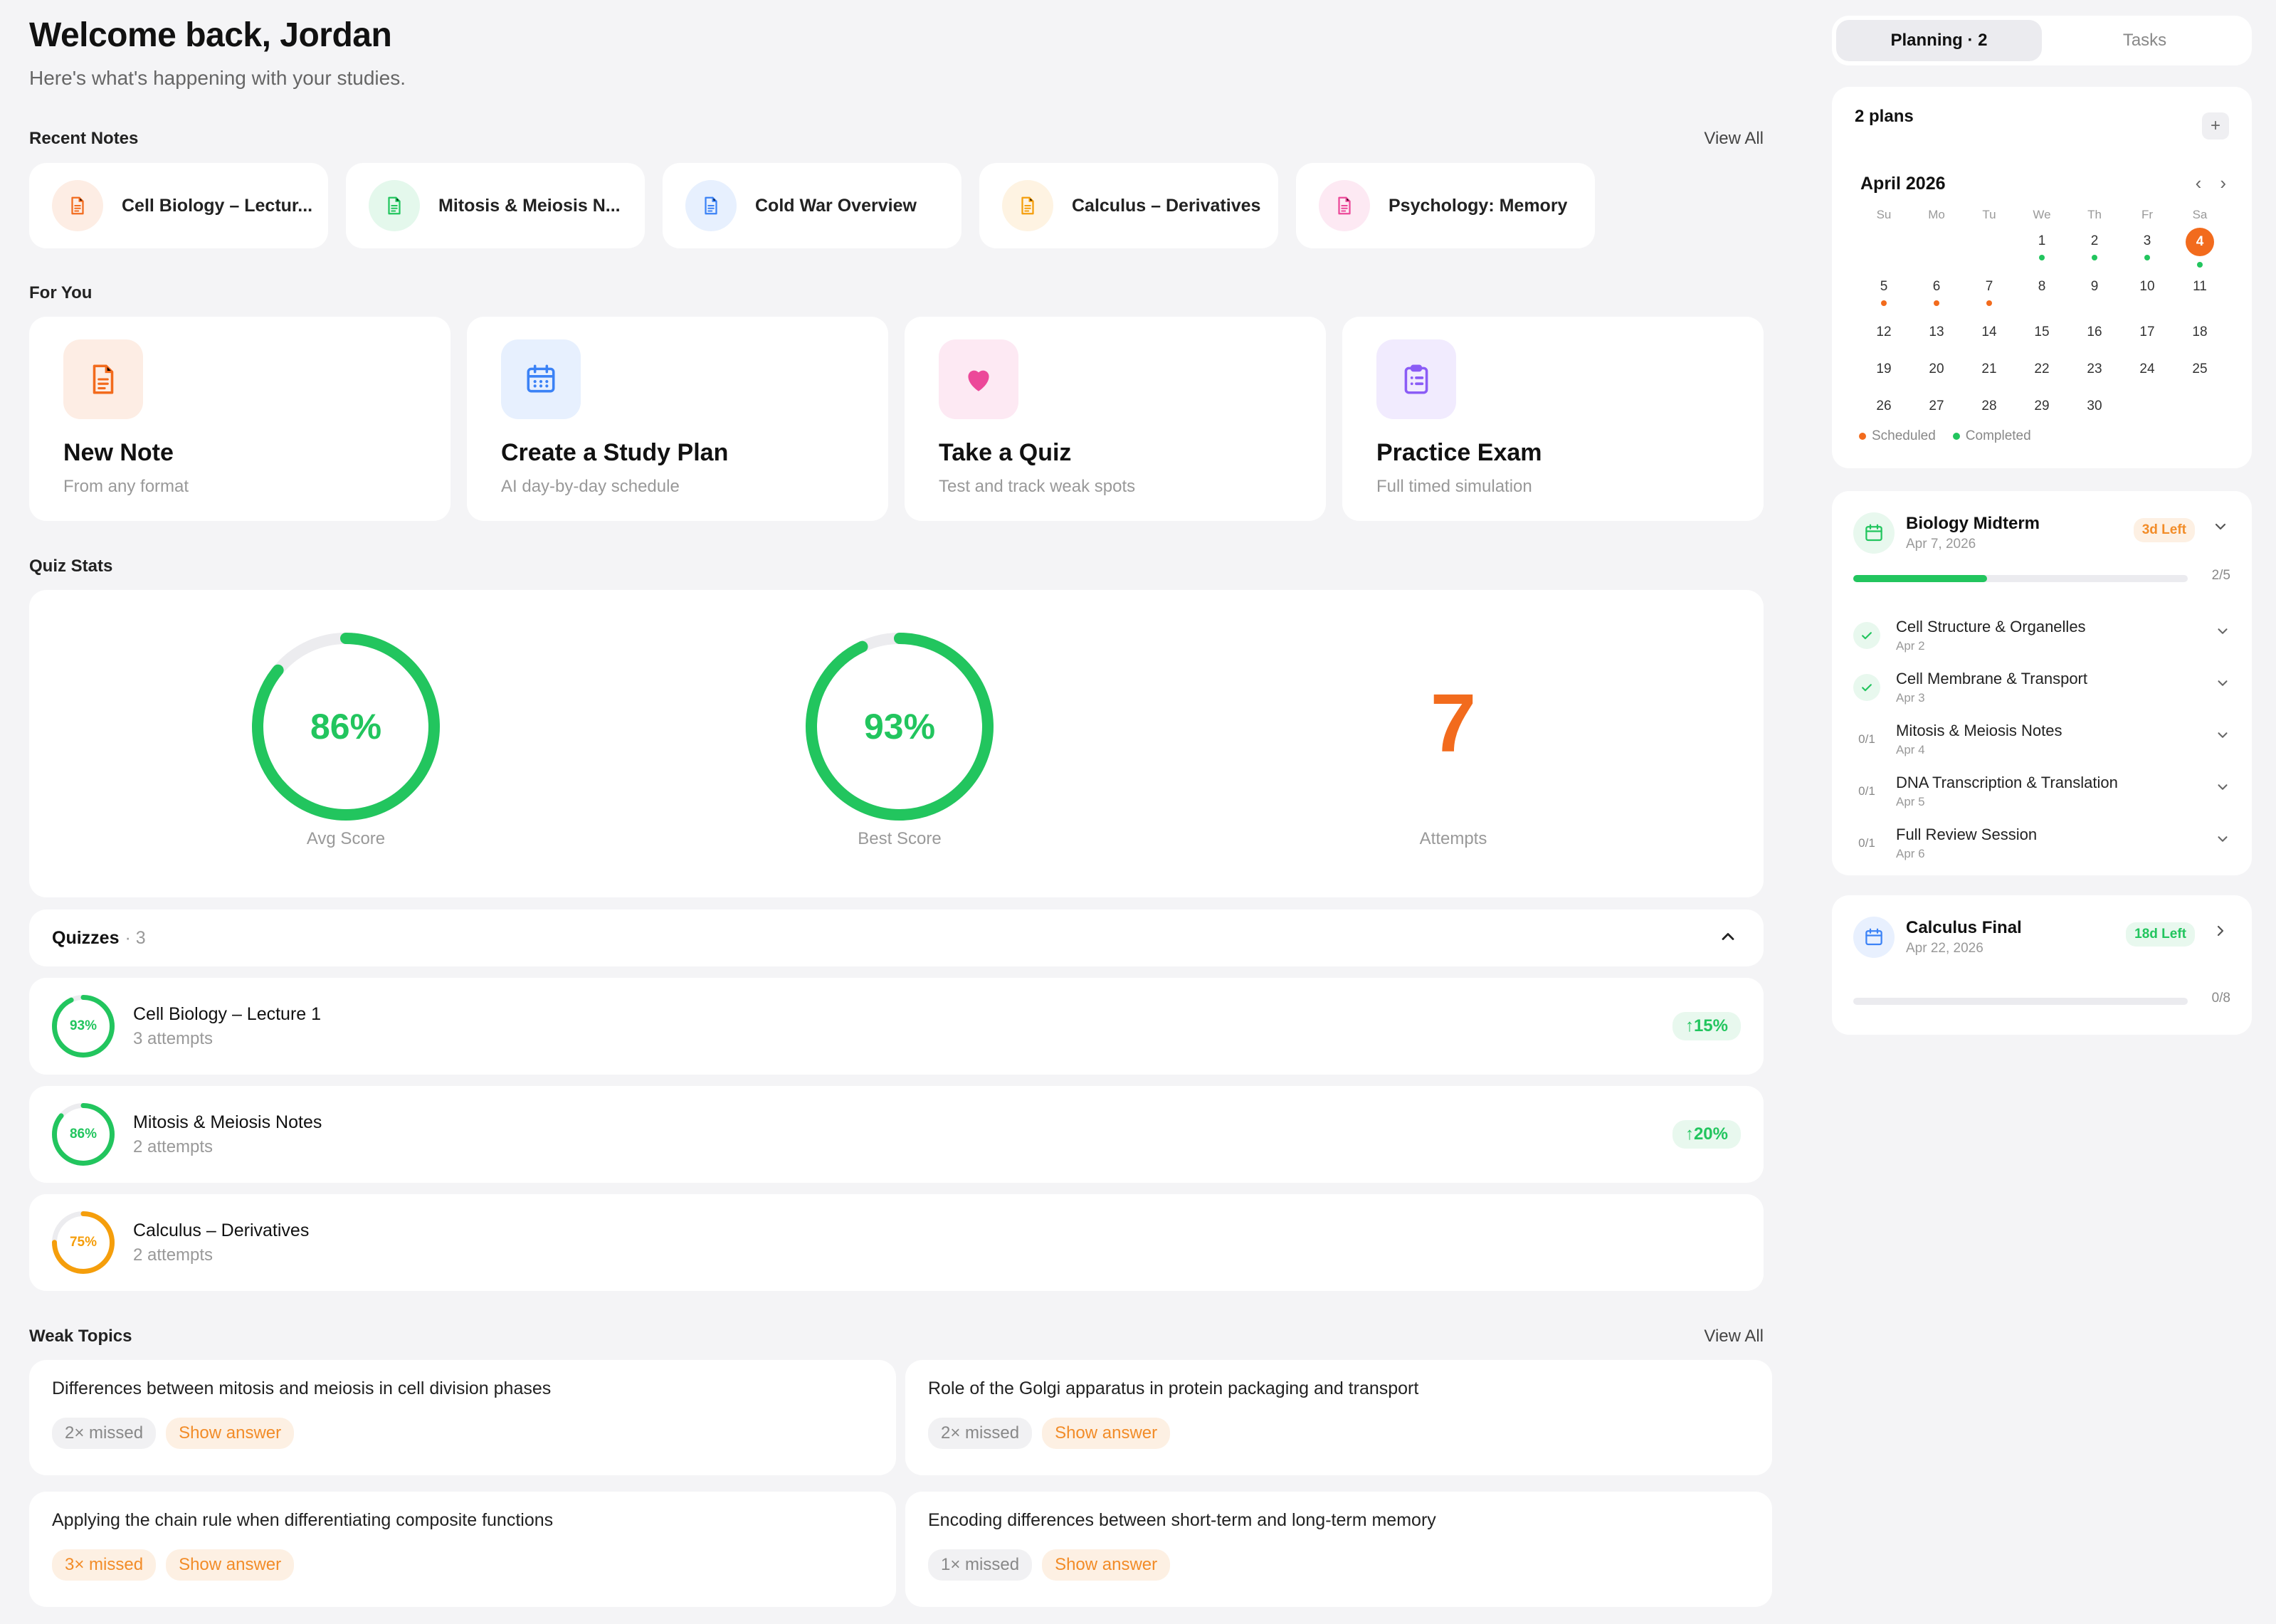 The image size is (2276, 1624). Describe the element at coordinates (1453, 838) in the screenshot. I see `attempts-label: Attempts` at that location.